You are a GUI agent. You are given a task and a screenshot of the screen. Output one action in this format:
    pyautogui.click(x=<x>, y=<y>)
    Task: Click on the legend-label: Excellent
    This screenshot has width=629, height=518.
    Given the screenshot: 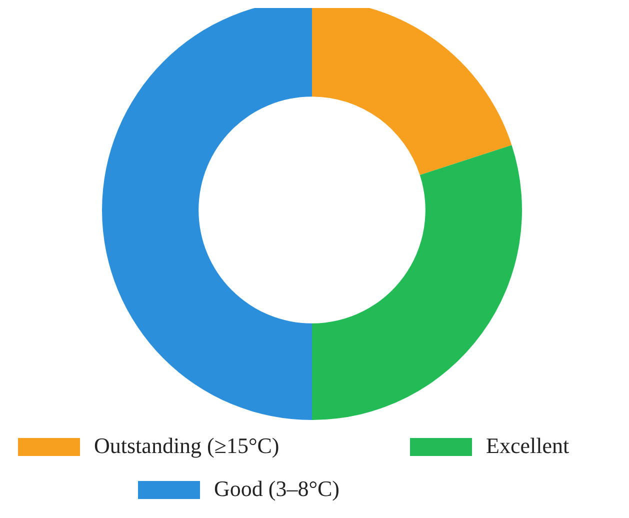 What is the action you would take?
    pyautogui.click(x=528, y=445)
    